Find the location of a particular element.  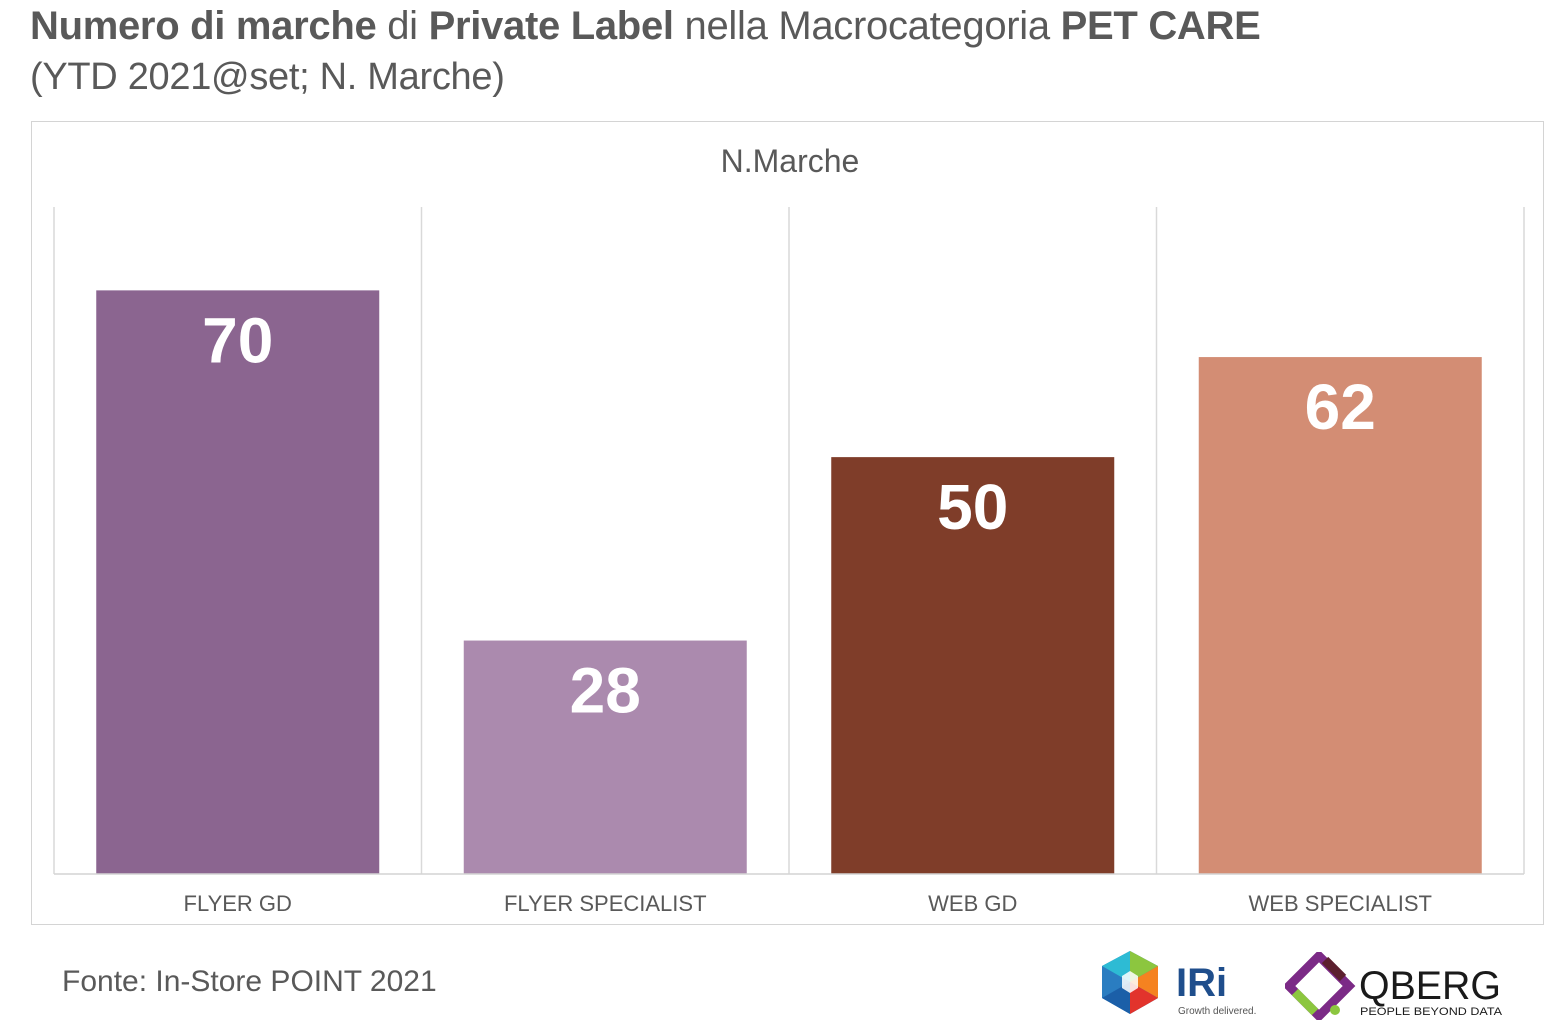

bar-flyer-specialist is located at coordinates (605, 757).